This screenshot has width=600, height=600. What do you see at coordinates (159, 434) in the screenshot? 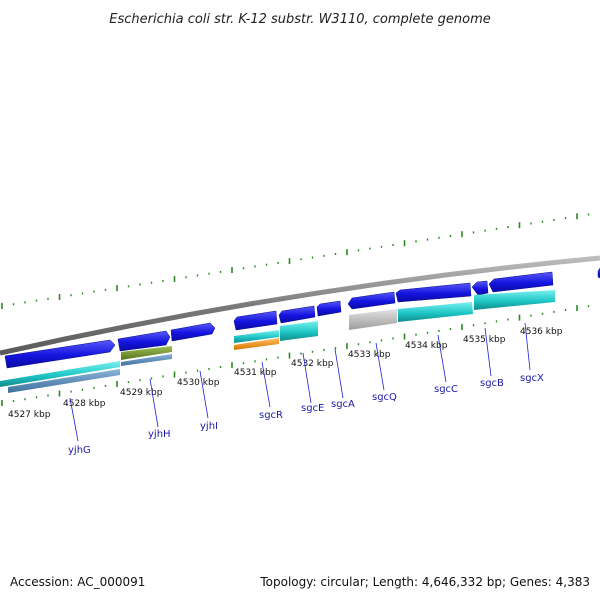
I see `gene-label-yjhH: yjhH` at bounding box center [159, 434].